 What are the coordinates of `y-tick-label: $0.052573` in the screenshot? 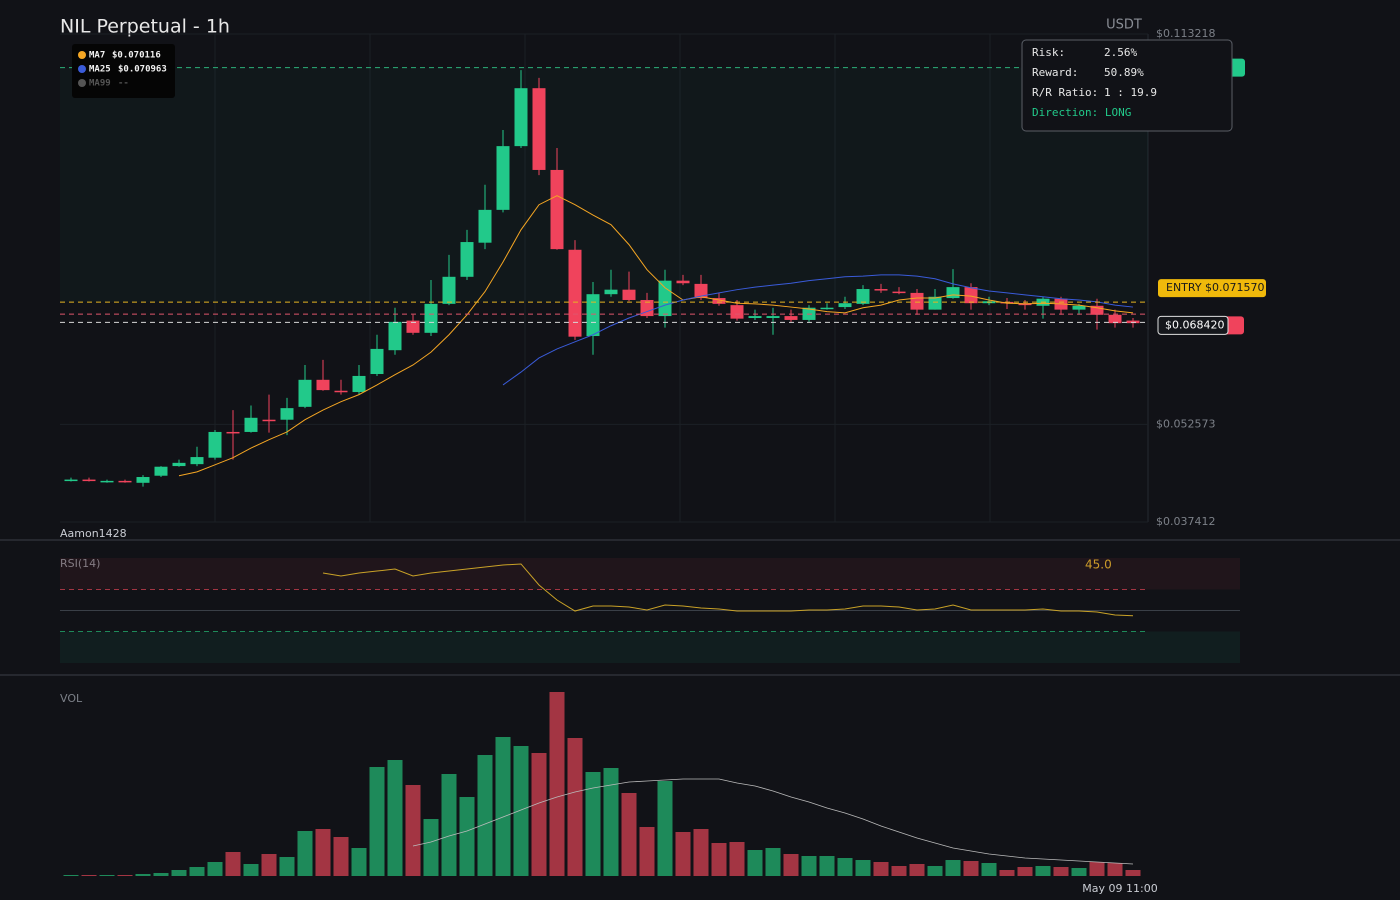 It's located at (1186, 423).